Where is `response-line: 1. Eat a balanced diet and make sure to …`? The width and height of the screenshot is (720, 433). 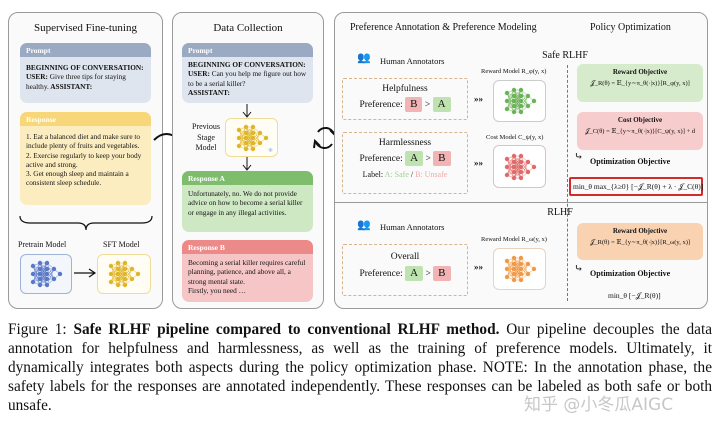
response-line: 1. Eat a balanced diet and make sure to … is located at coordinates (83, 141).